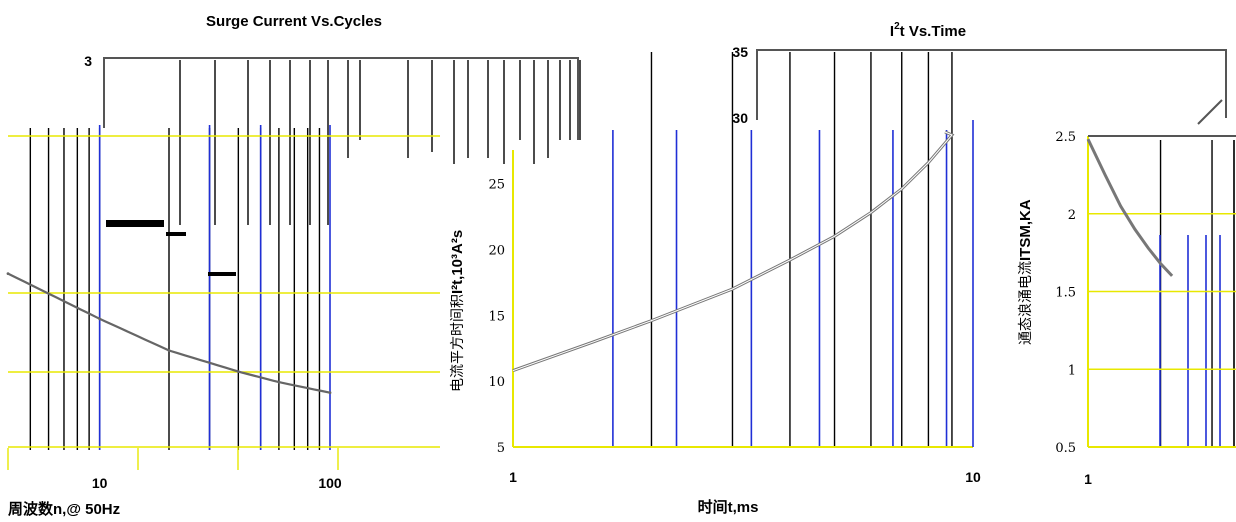 The width and height of the screenshot is (1236, 522). Describe the element at coordinates (1210, 112) in the screenshot. I see `chart2-series-tail` at that location.